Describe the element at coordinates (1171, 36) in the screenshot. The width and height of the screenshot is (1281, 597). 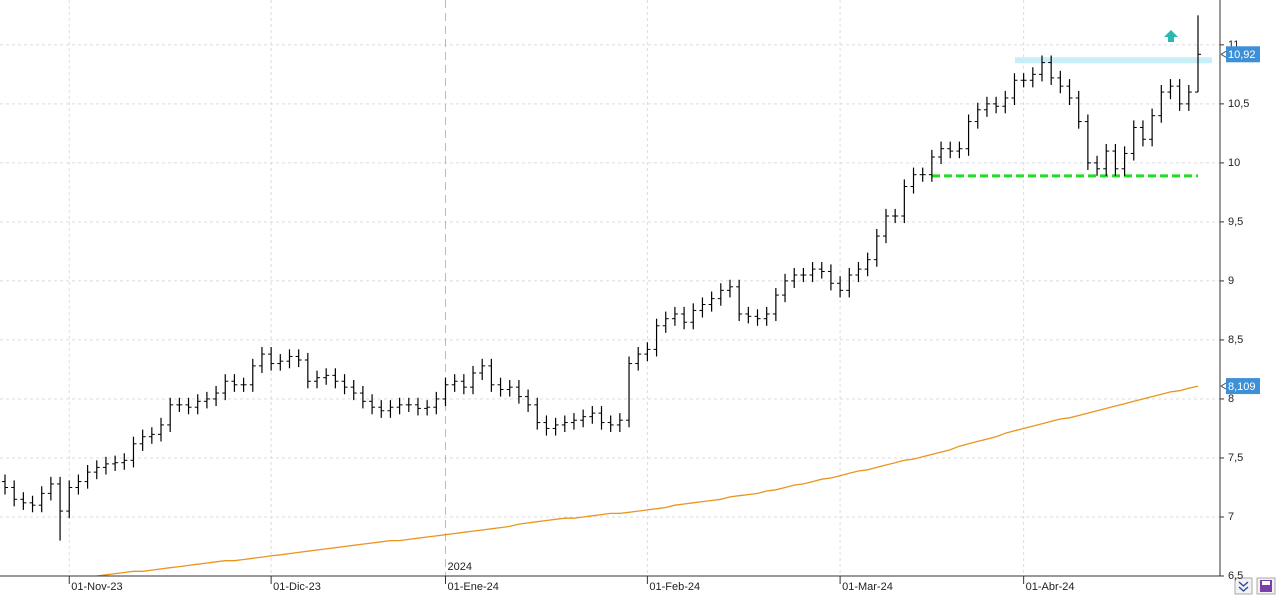
I see `signal-arrow` at that location.